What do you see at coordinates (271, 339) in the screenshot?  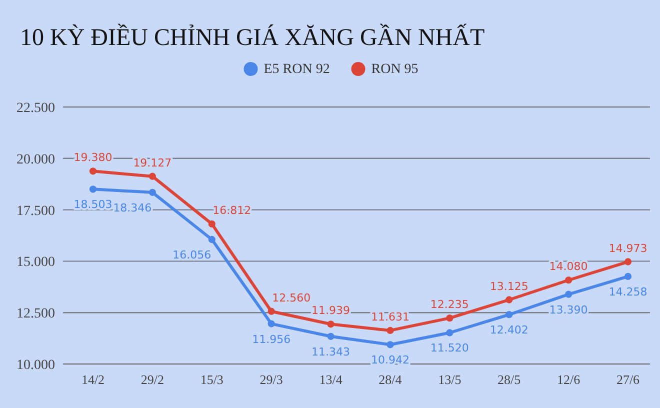 I see `data-label: 11.956` at bounding box center [271, 339].